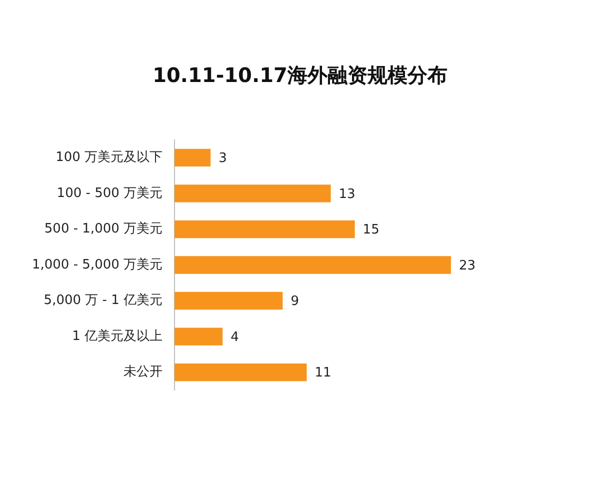 The height and width of the screenshot is (480, 600). What do you see at coordinates (97, 264) in the screenshot?
I see `y-tick-label: 1,000 - 5,000 万美元` at bounding box center [97, 264].